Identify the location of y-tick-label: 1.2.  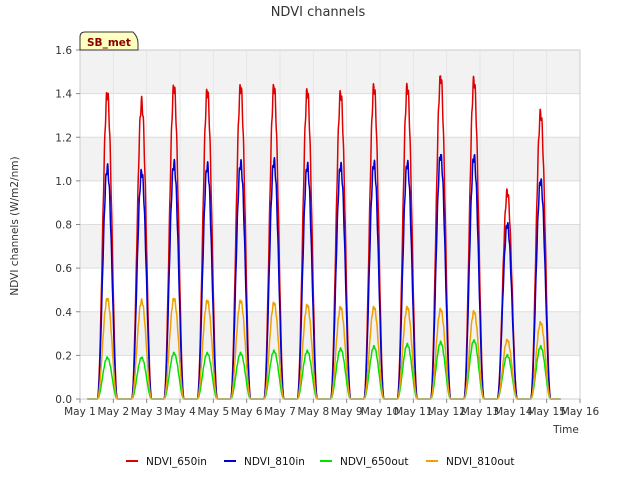
(63, 138).